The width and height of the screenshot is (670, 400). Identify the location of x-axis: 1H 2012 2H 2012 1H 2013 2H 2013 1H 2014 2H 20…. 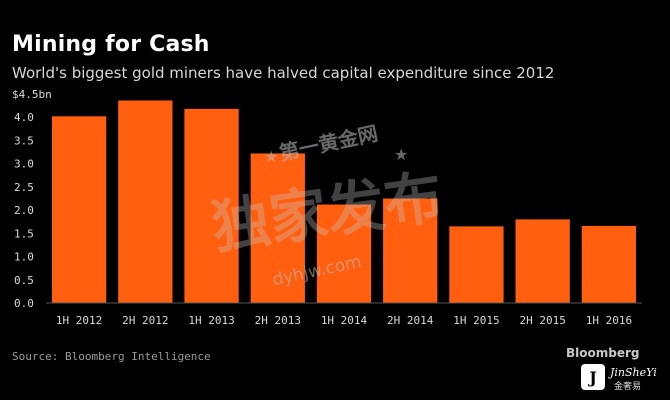
(344, 314).